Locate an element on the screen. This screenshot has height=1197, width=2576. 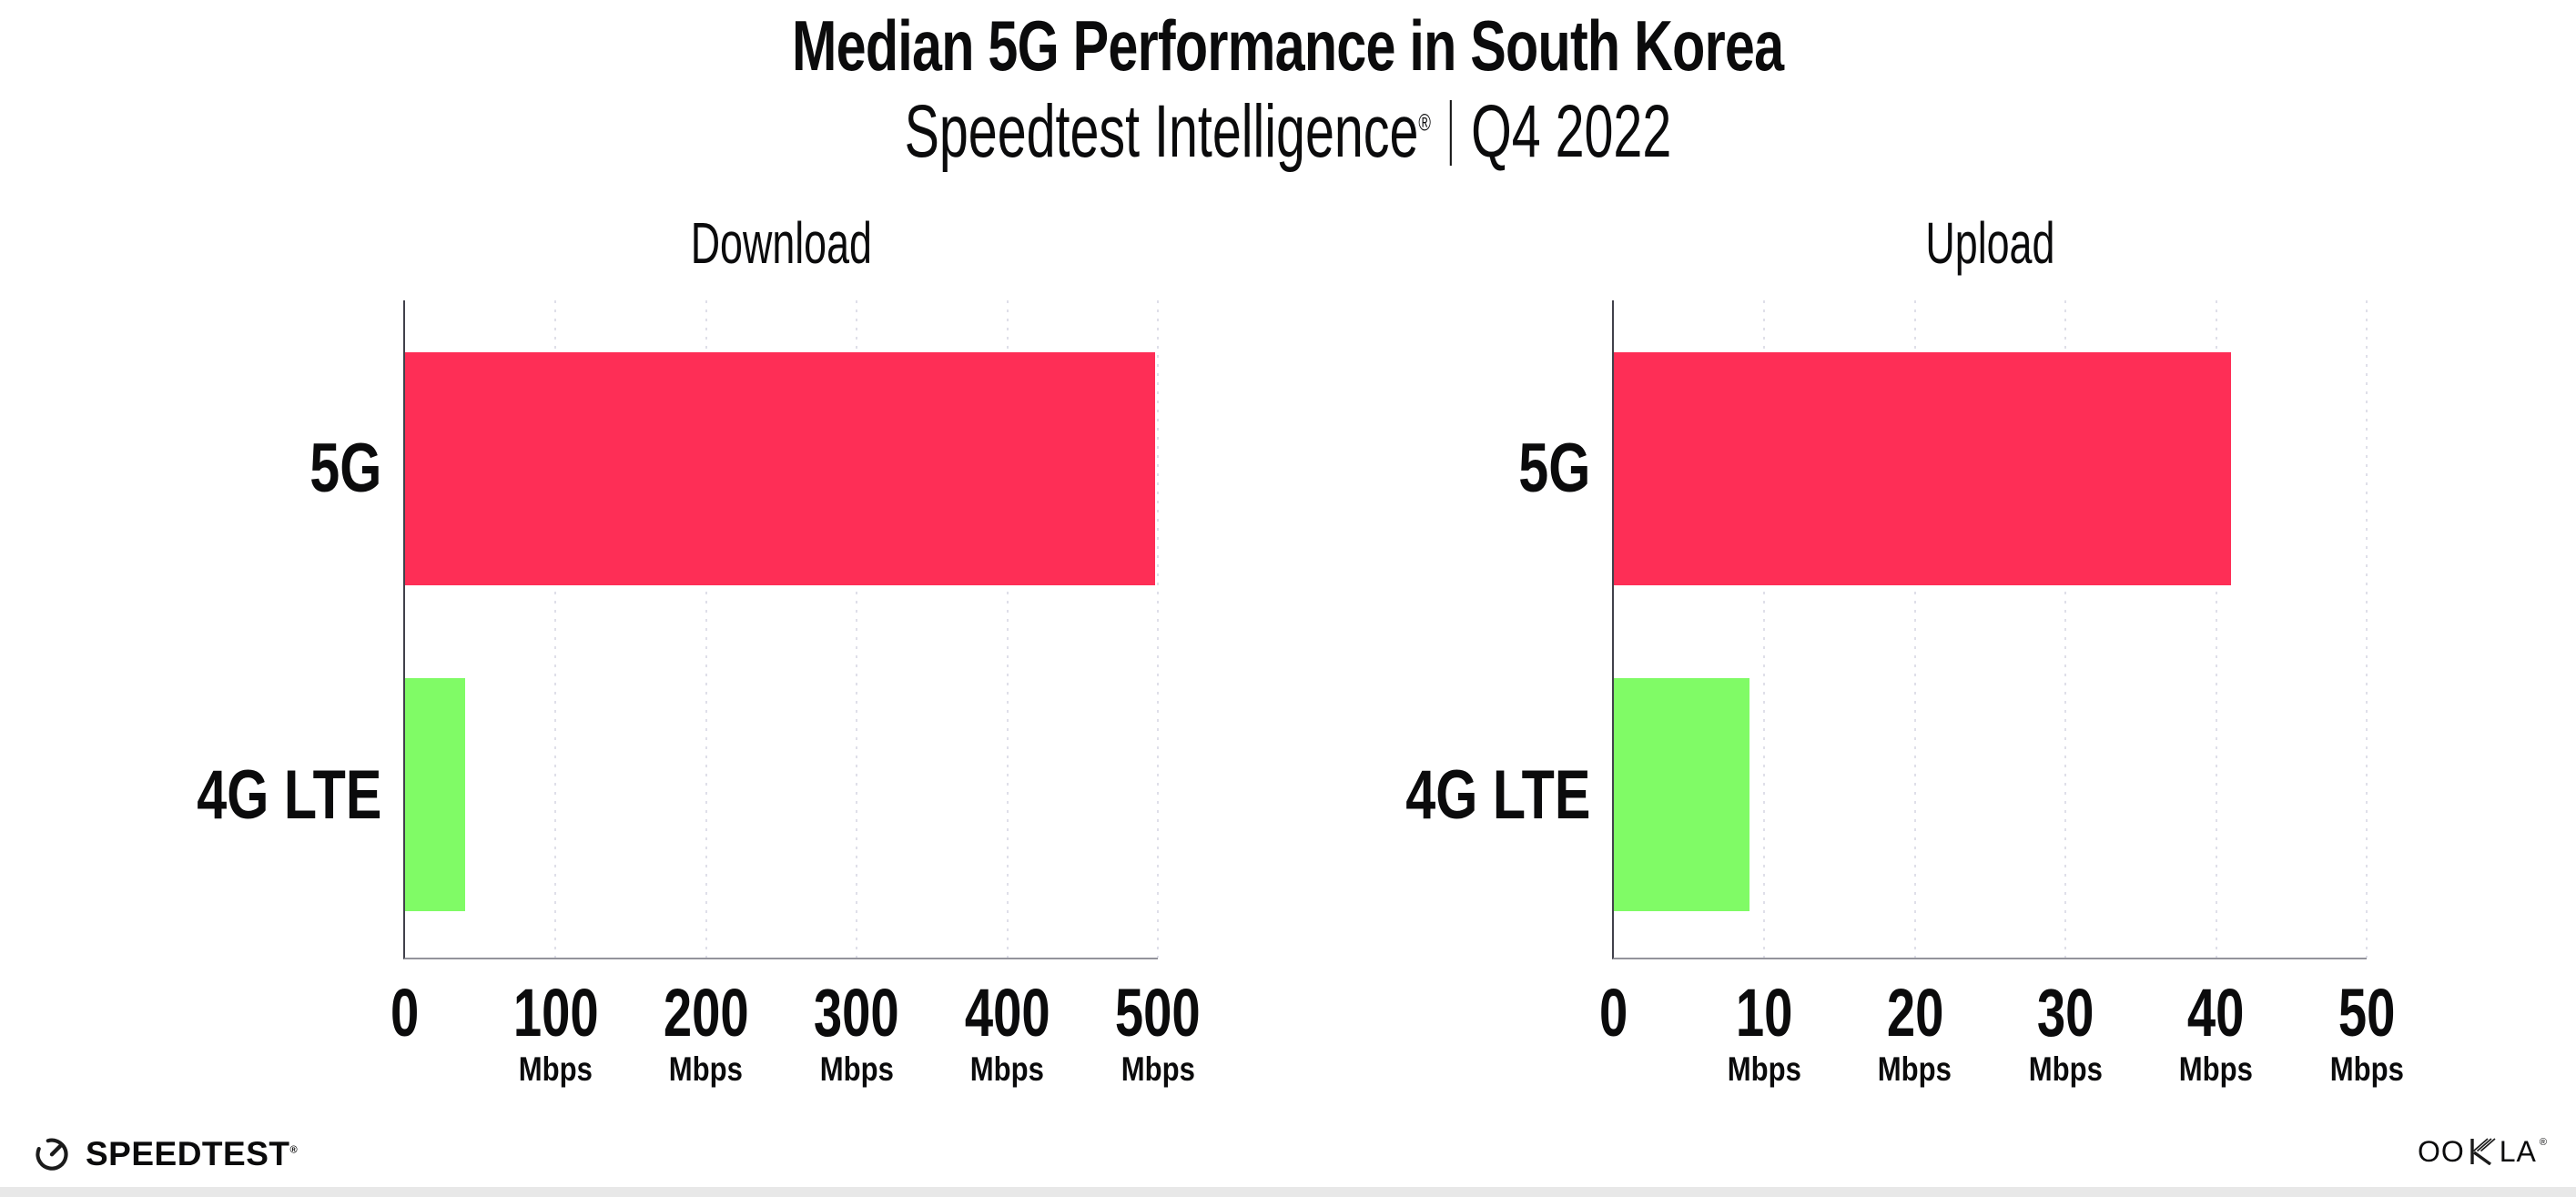
x-tick-20: 20 Mbps is located at coordinates (1915, 1023).